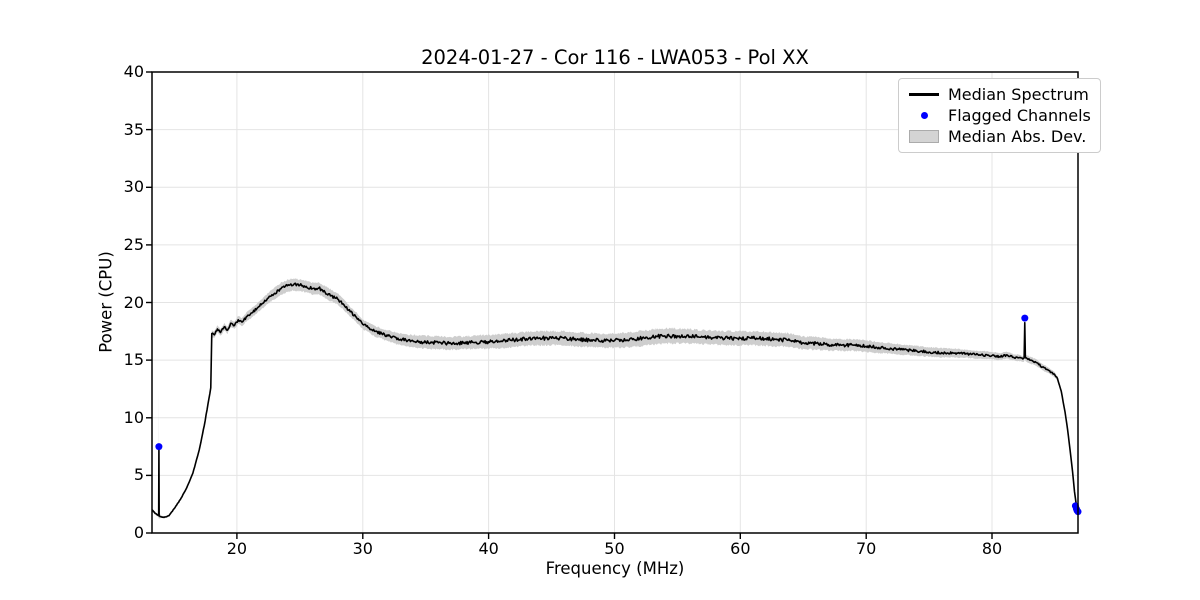 This screenshot has height=600, width=1200. Describe the element at coordinates (1019, 115) in the screenshot. I see `legend-label: Flagged Channels` at that location.